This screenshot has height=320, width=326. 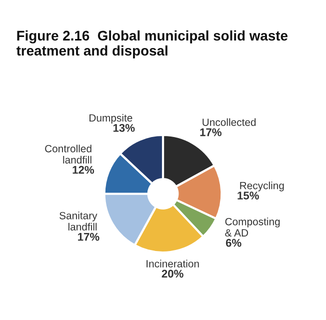 I want to click on data-label: 13%, so click(x=124, y=128).